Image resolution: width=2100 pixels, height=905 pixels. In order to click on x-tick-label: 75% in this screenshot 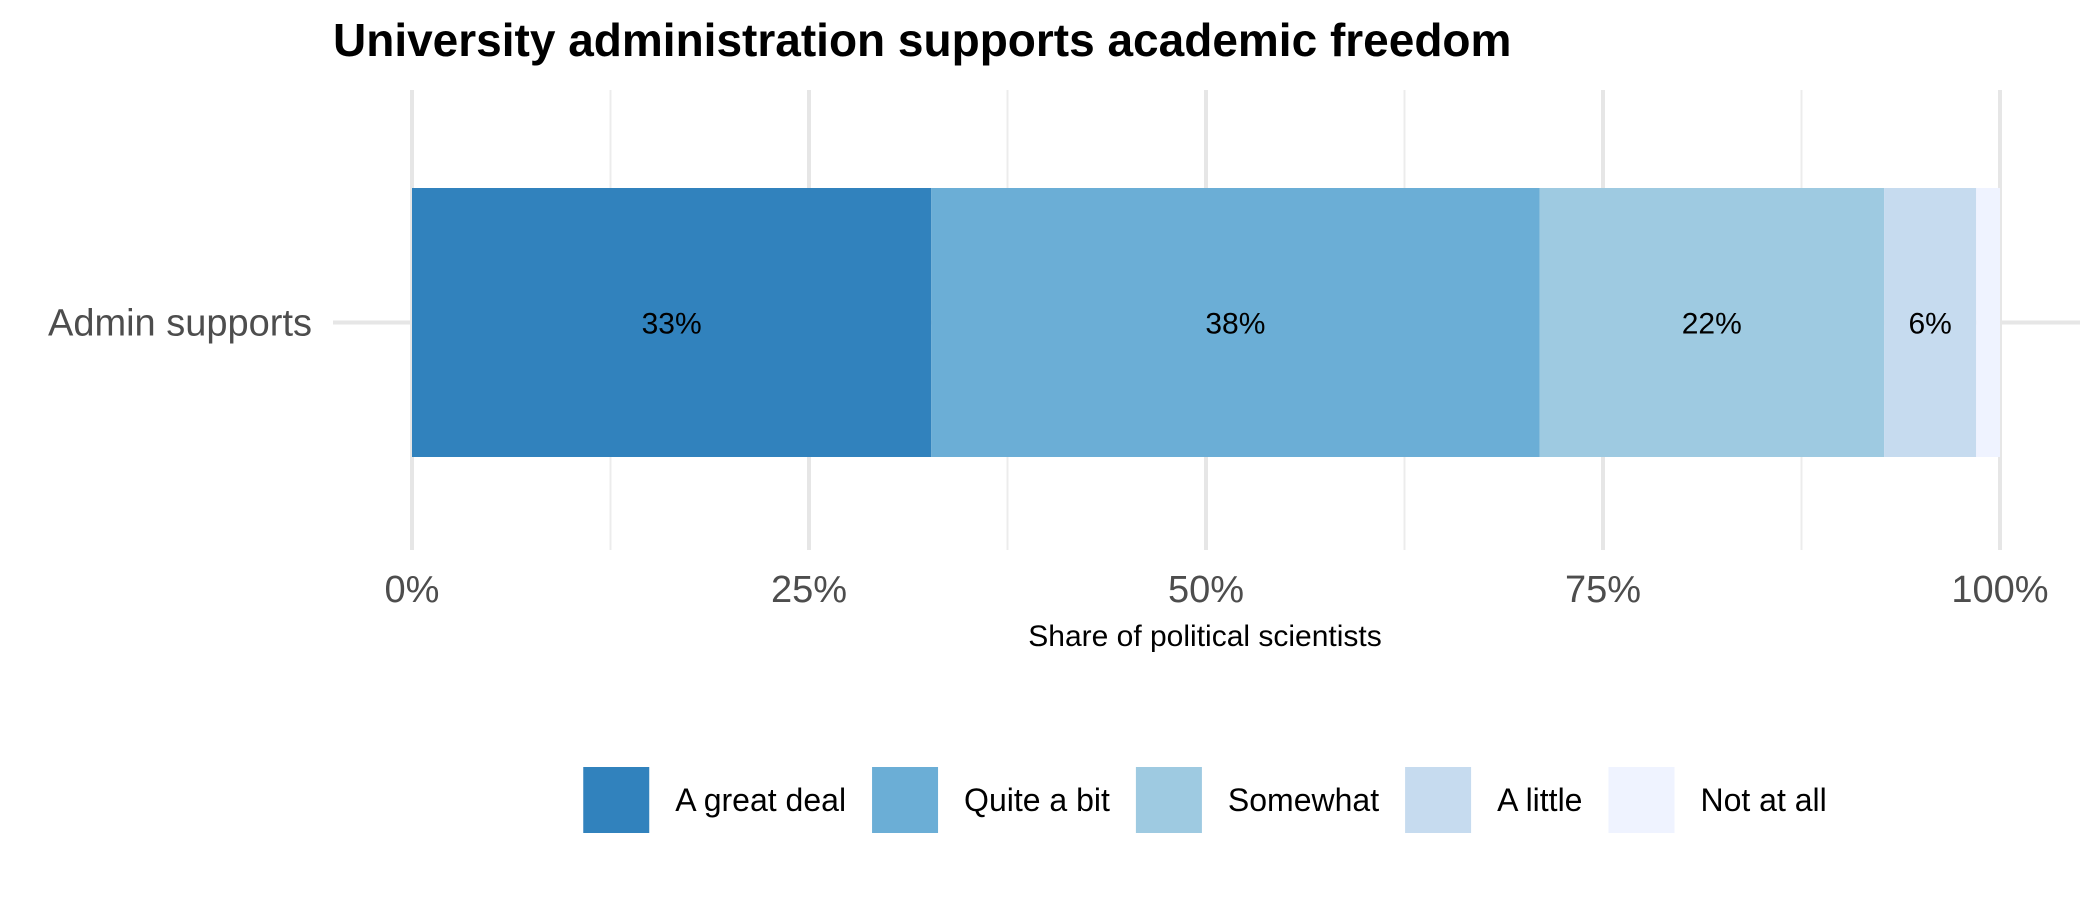, I will do `click(1603, 590)`.